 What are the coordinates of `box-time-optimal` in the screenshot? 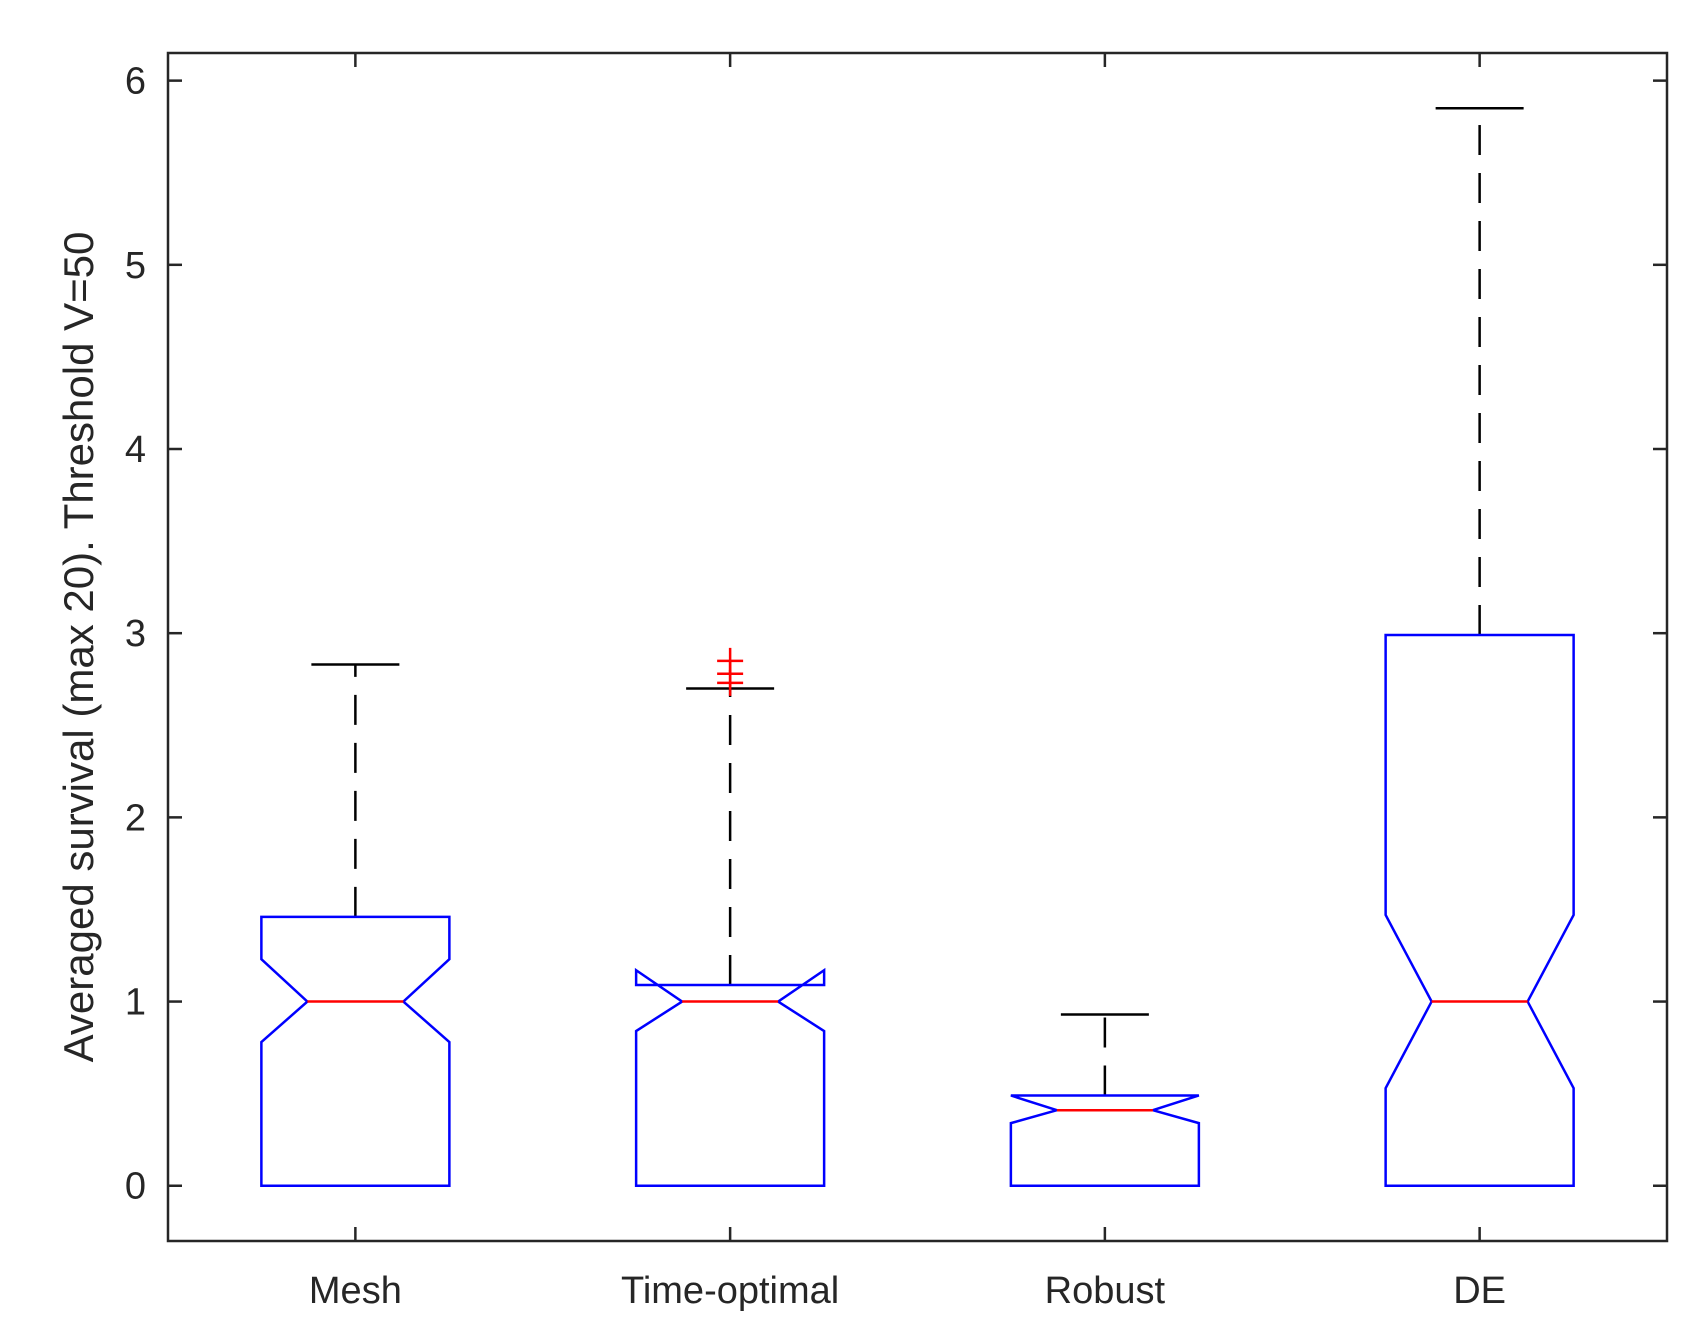 It's located at (730, 917).